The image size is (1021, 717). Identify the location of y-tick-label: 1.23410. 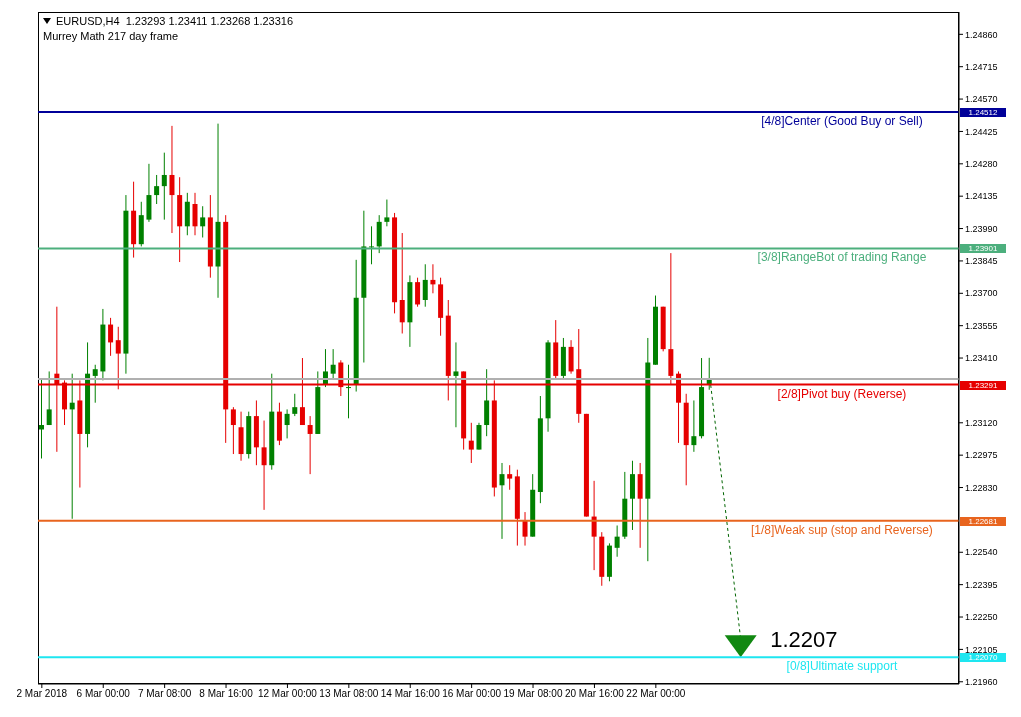
(981, 358).